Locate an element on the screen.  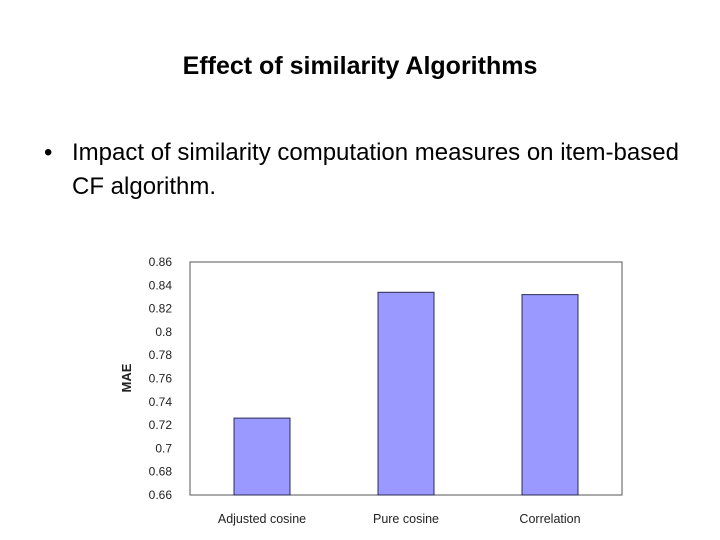
slide-title: Effect of similarity Algorithms is located at coordinates (360, 66).